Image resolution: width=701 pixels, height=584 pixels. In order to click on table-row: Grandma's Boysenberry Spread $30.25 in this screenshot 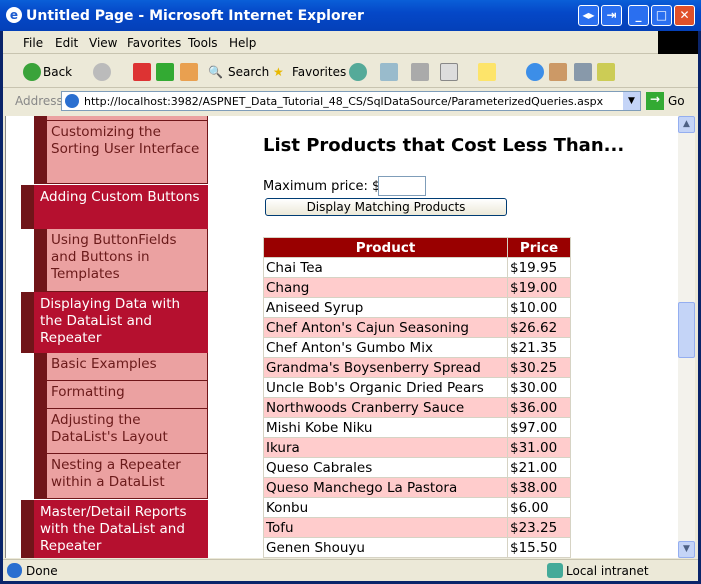, I will do `click(417, 367)`.